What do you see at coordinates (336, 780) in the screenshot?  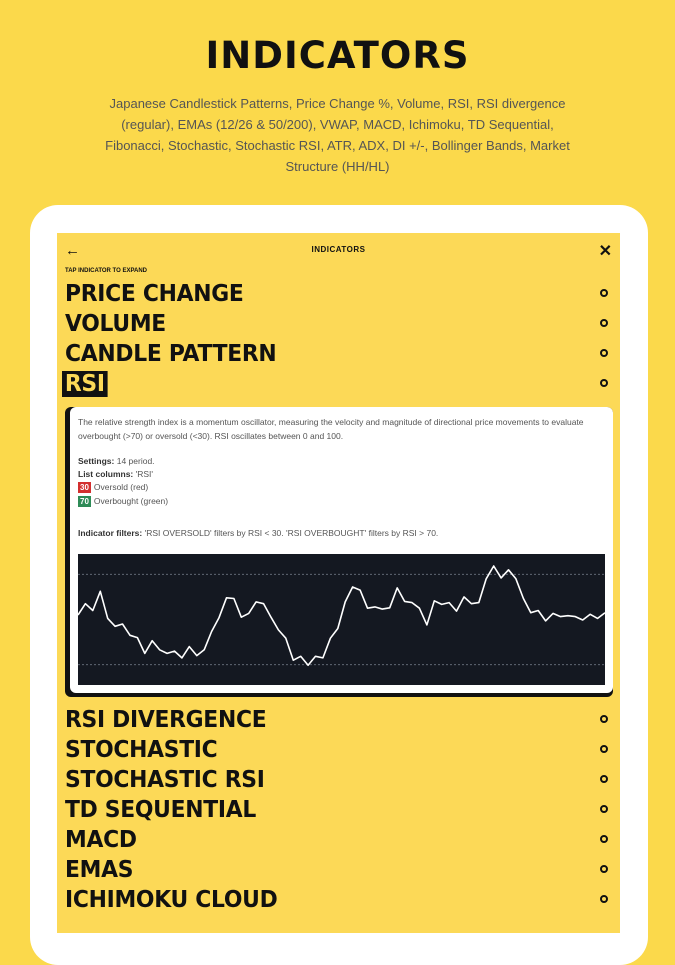 I see `indicator-row: STOCHASTIC RSI` at bounding box center [336, 780].